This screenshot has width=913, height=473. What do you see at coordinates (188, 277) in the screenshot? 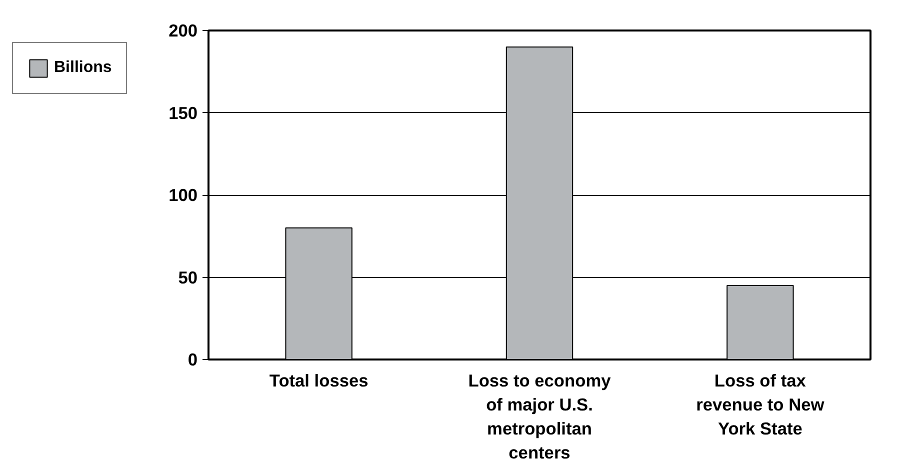
I see `y-tick-label: 50` at bounding box center [188, 277].